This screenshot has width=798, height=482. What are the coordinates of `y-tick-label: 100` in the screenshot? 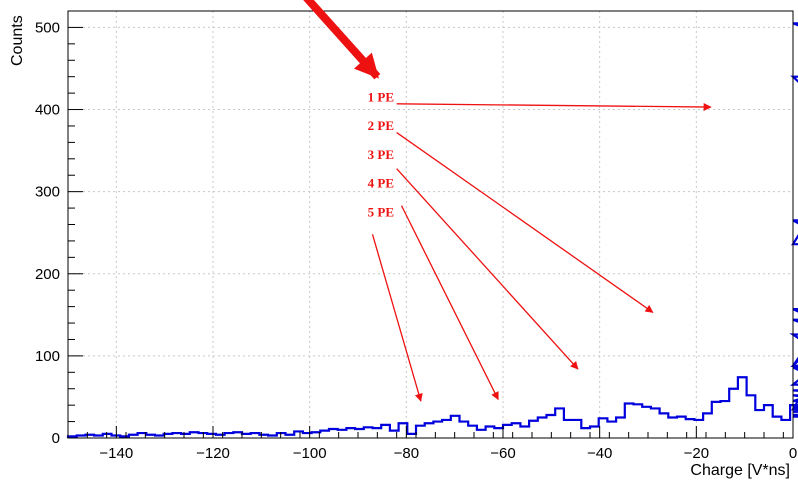 It's located at (47, 356).